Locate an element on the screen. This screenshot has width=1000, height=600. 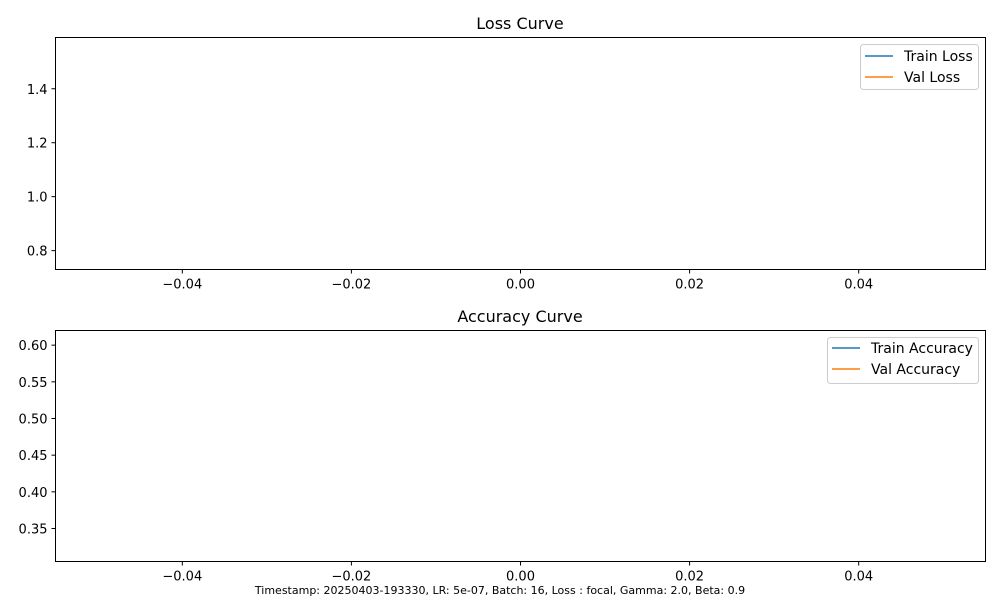
accuracy-legend-val-label: Val Accuracy is located at coordinates (915, 370).